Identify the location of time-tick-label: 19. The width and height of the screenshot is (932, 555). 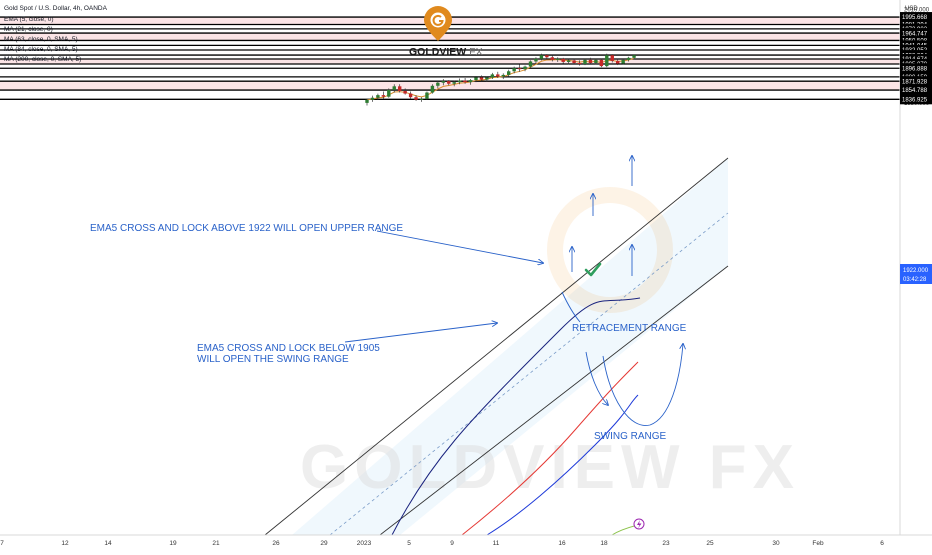
(173, 543).